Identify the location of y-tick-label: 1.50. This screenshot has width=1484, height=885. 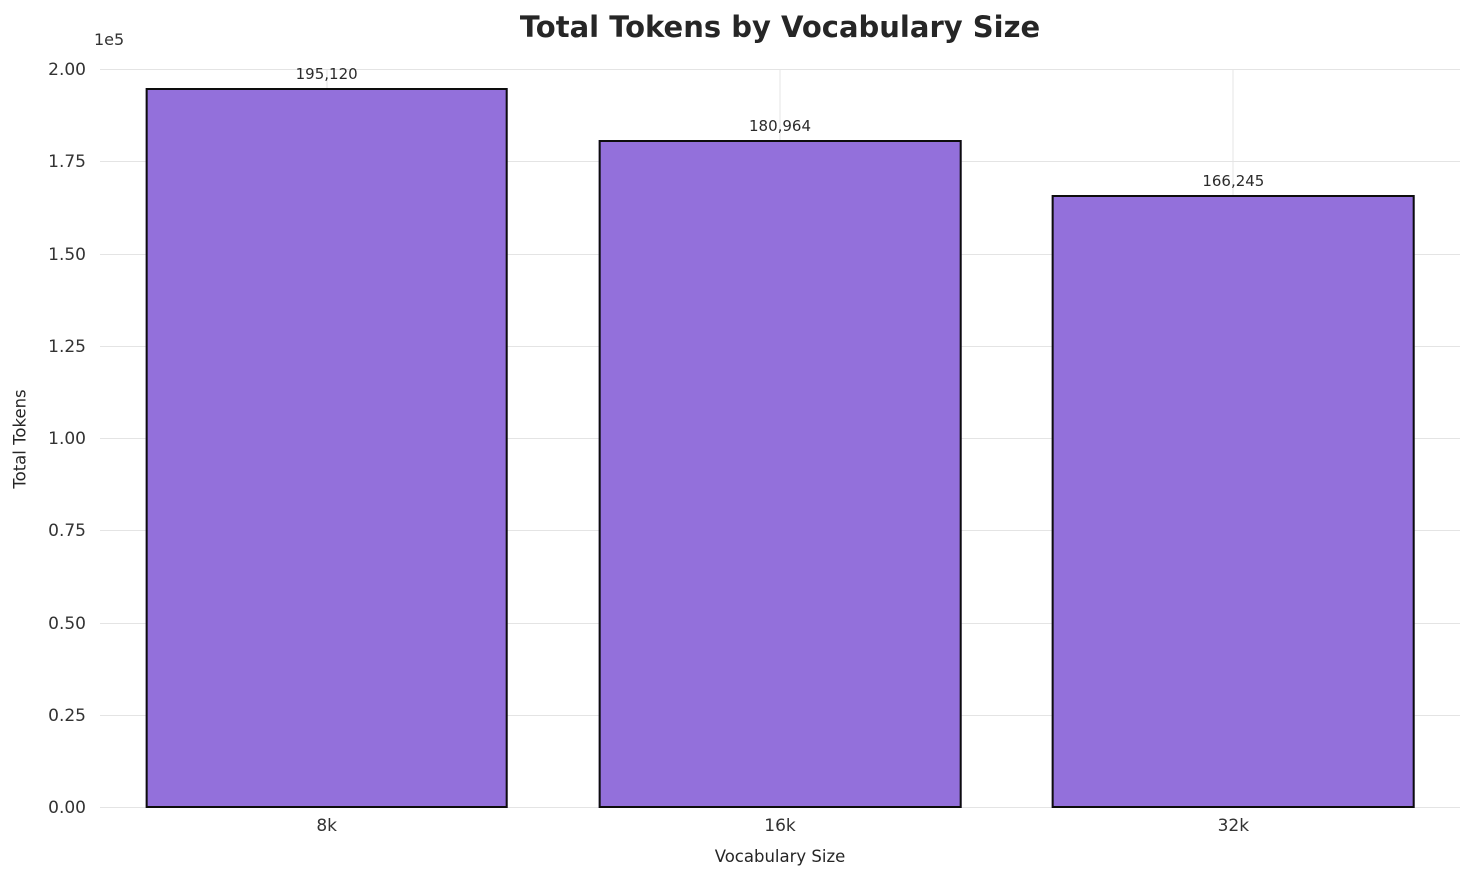
(67, 254).